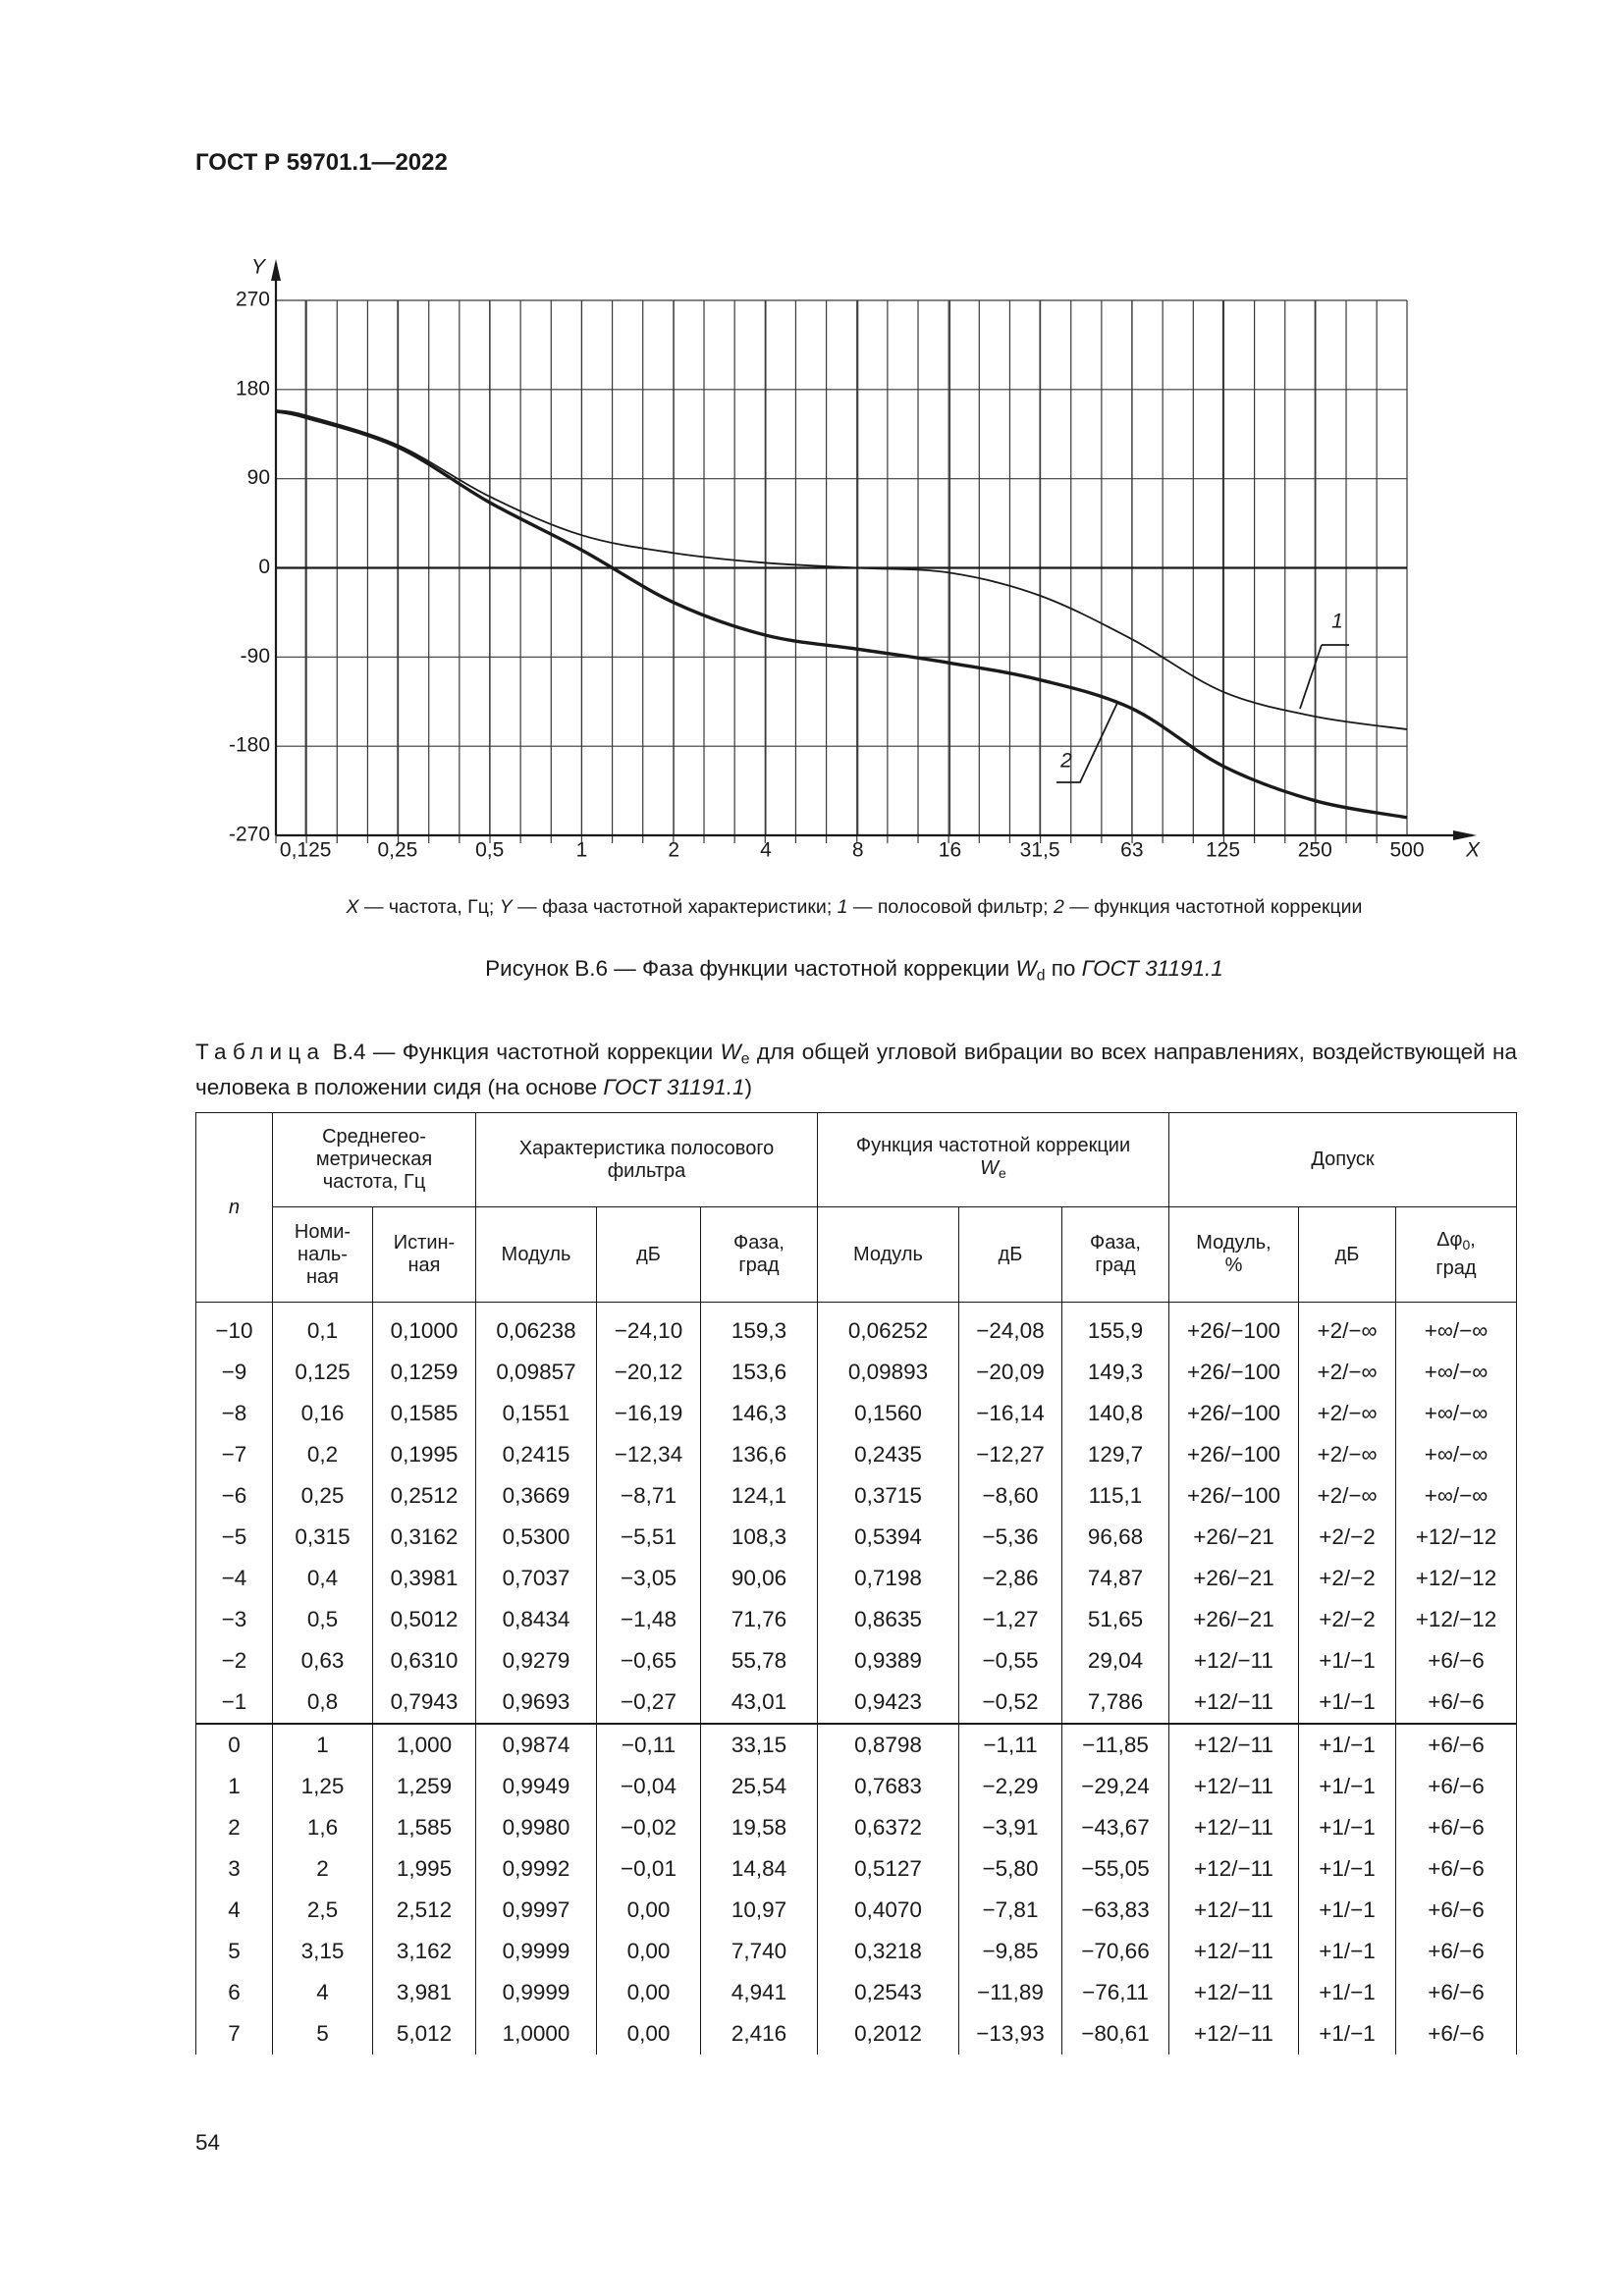 This screenshot has width=1624, height=2296. I want to click on table-cell: 0,3162, so click(424, 1538).